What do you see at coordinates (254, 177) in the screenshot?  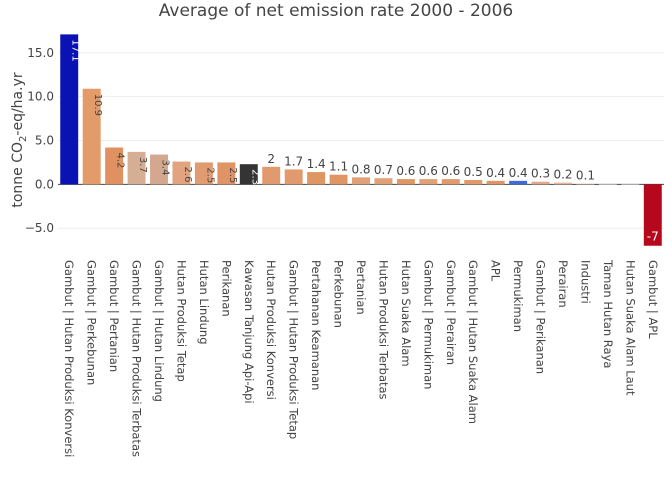 I see `bar-value-label: 2.3` at bounding box center [254, 177].